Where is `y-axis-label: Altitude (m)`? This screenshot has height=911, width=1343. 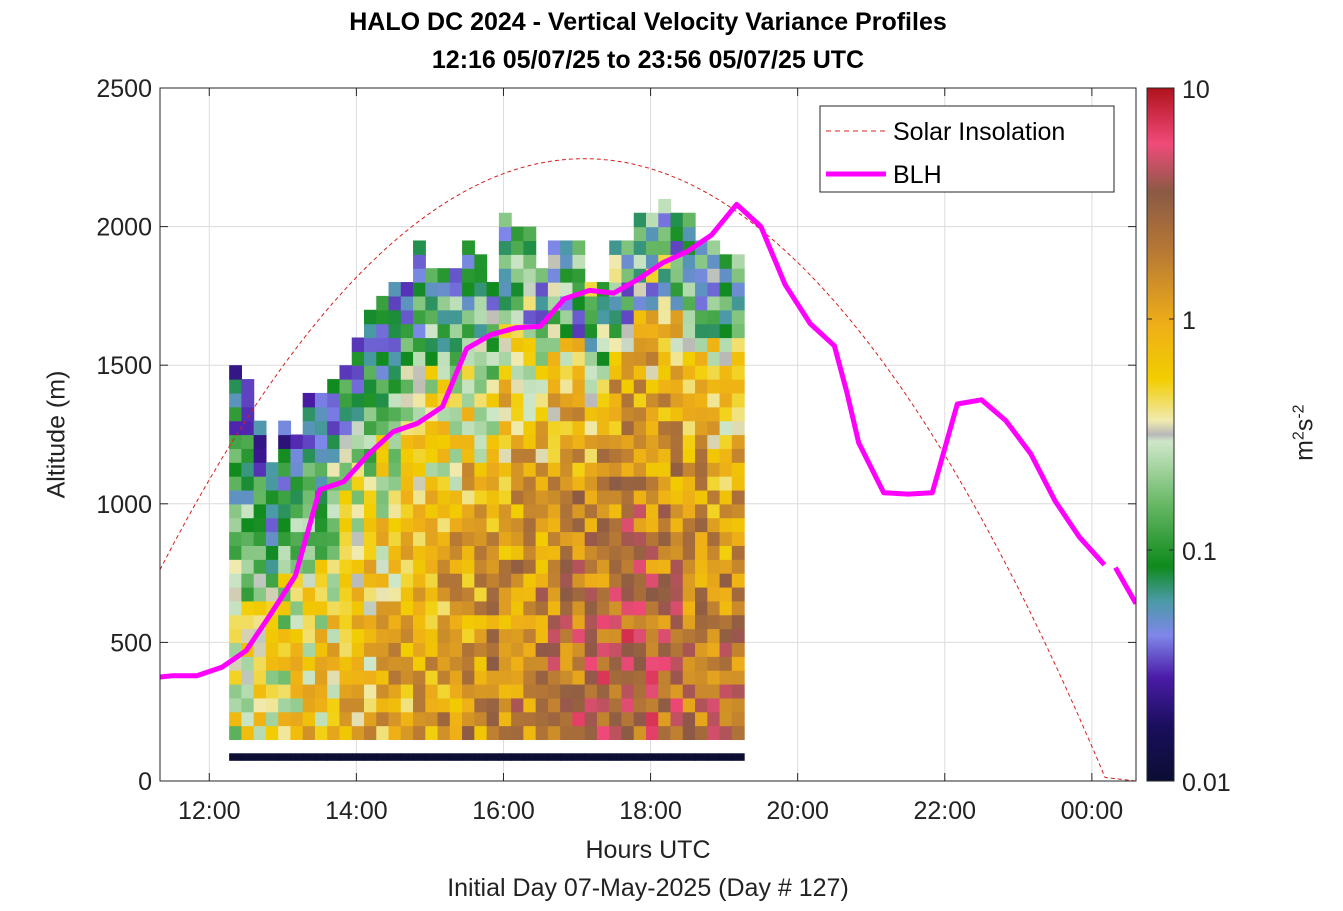
y-axis-label: Altitude (m) is located at coordinates (56, 434).